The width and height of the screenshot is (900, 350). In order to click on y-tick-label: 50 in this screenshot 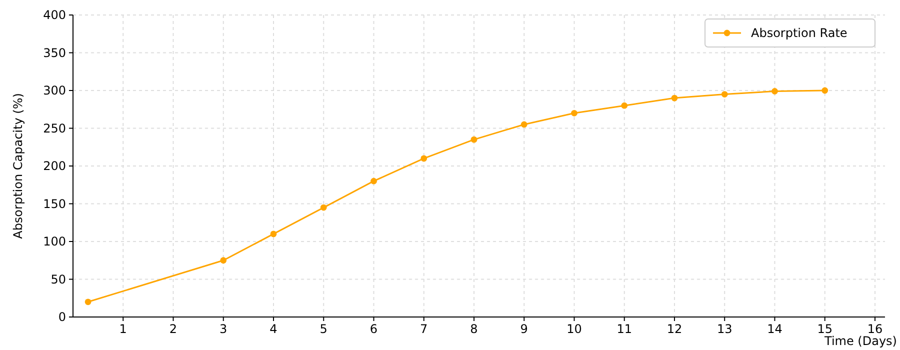, I will do `click(58, 279)`.